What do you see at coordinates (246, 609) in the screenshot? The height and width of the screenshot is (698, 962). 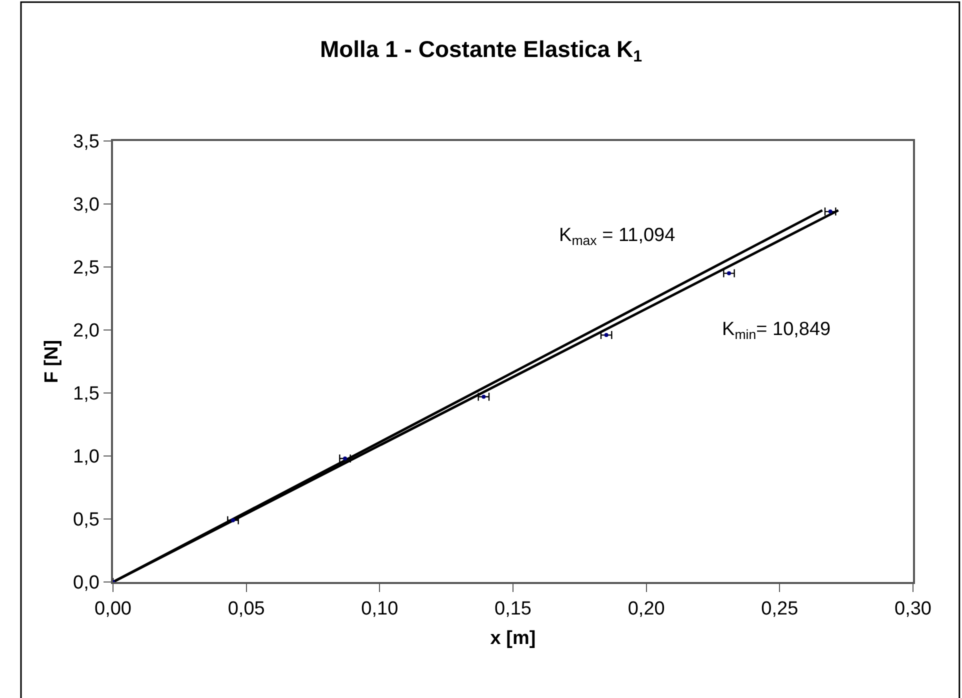 I see `x-tick-label: 0,05` at bounding box center [246, 609].